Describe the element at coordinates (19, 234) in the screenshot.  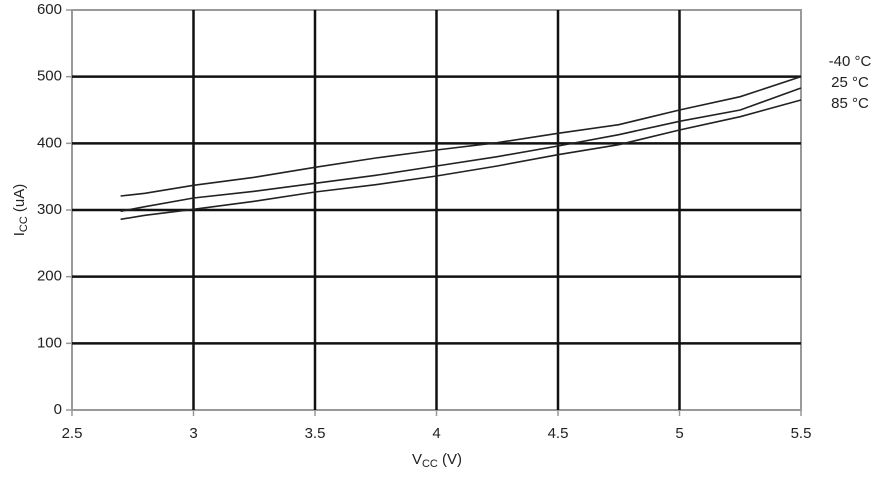
I see `y-label-main: I` at that location.